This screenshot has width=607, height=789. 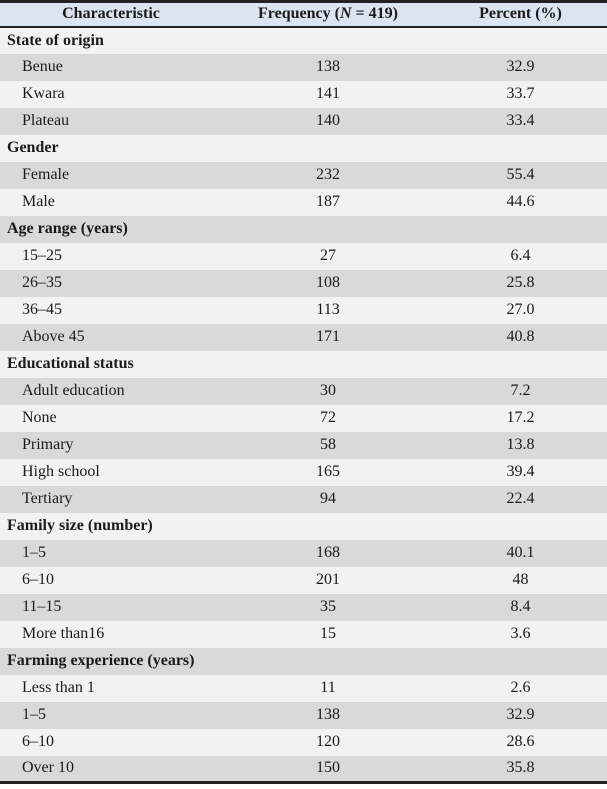 I want to click on frequency-cell: 30, so click(x=328, y=391).